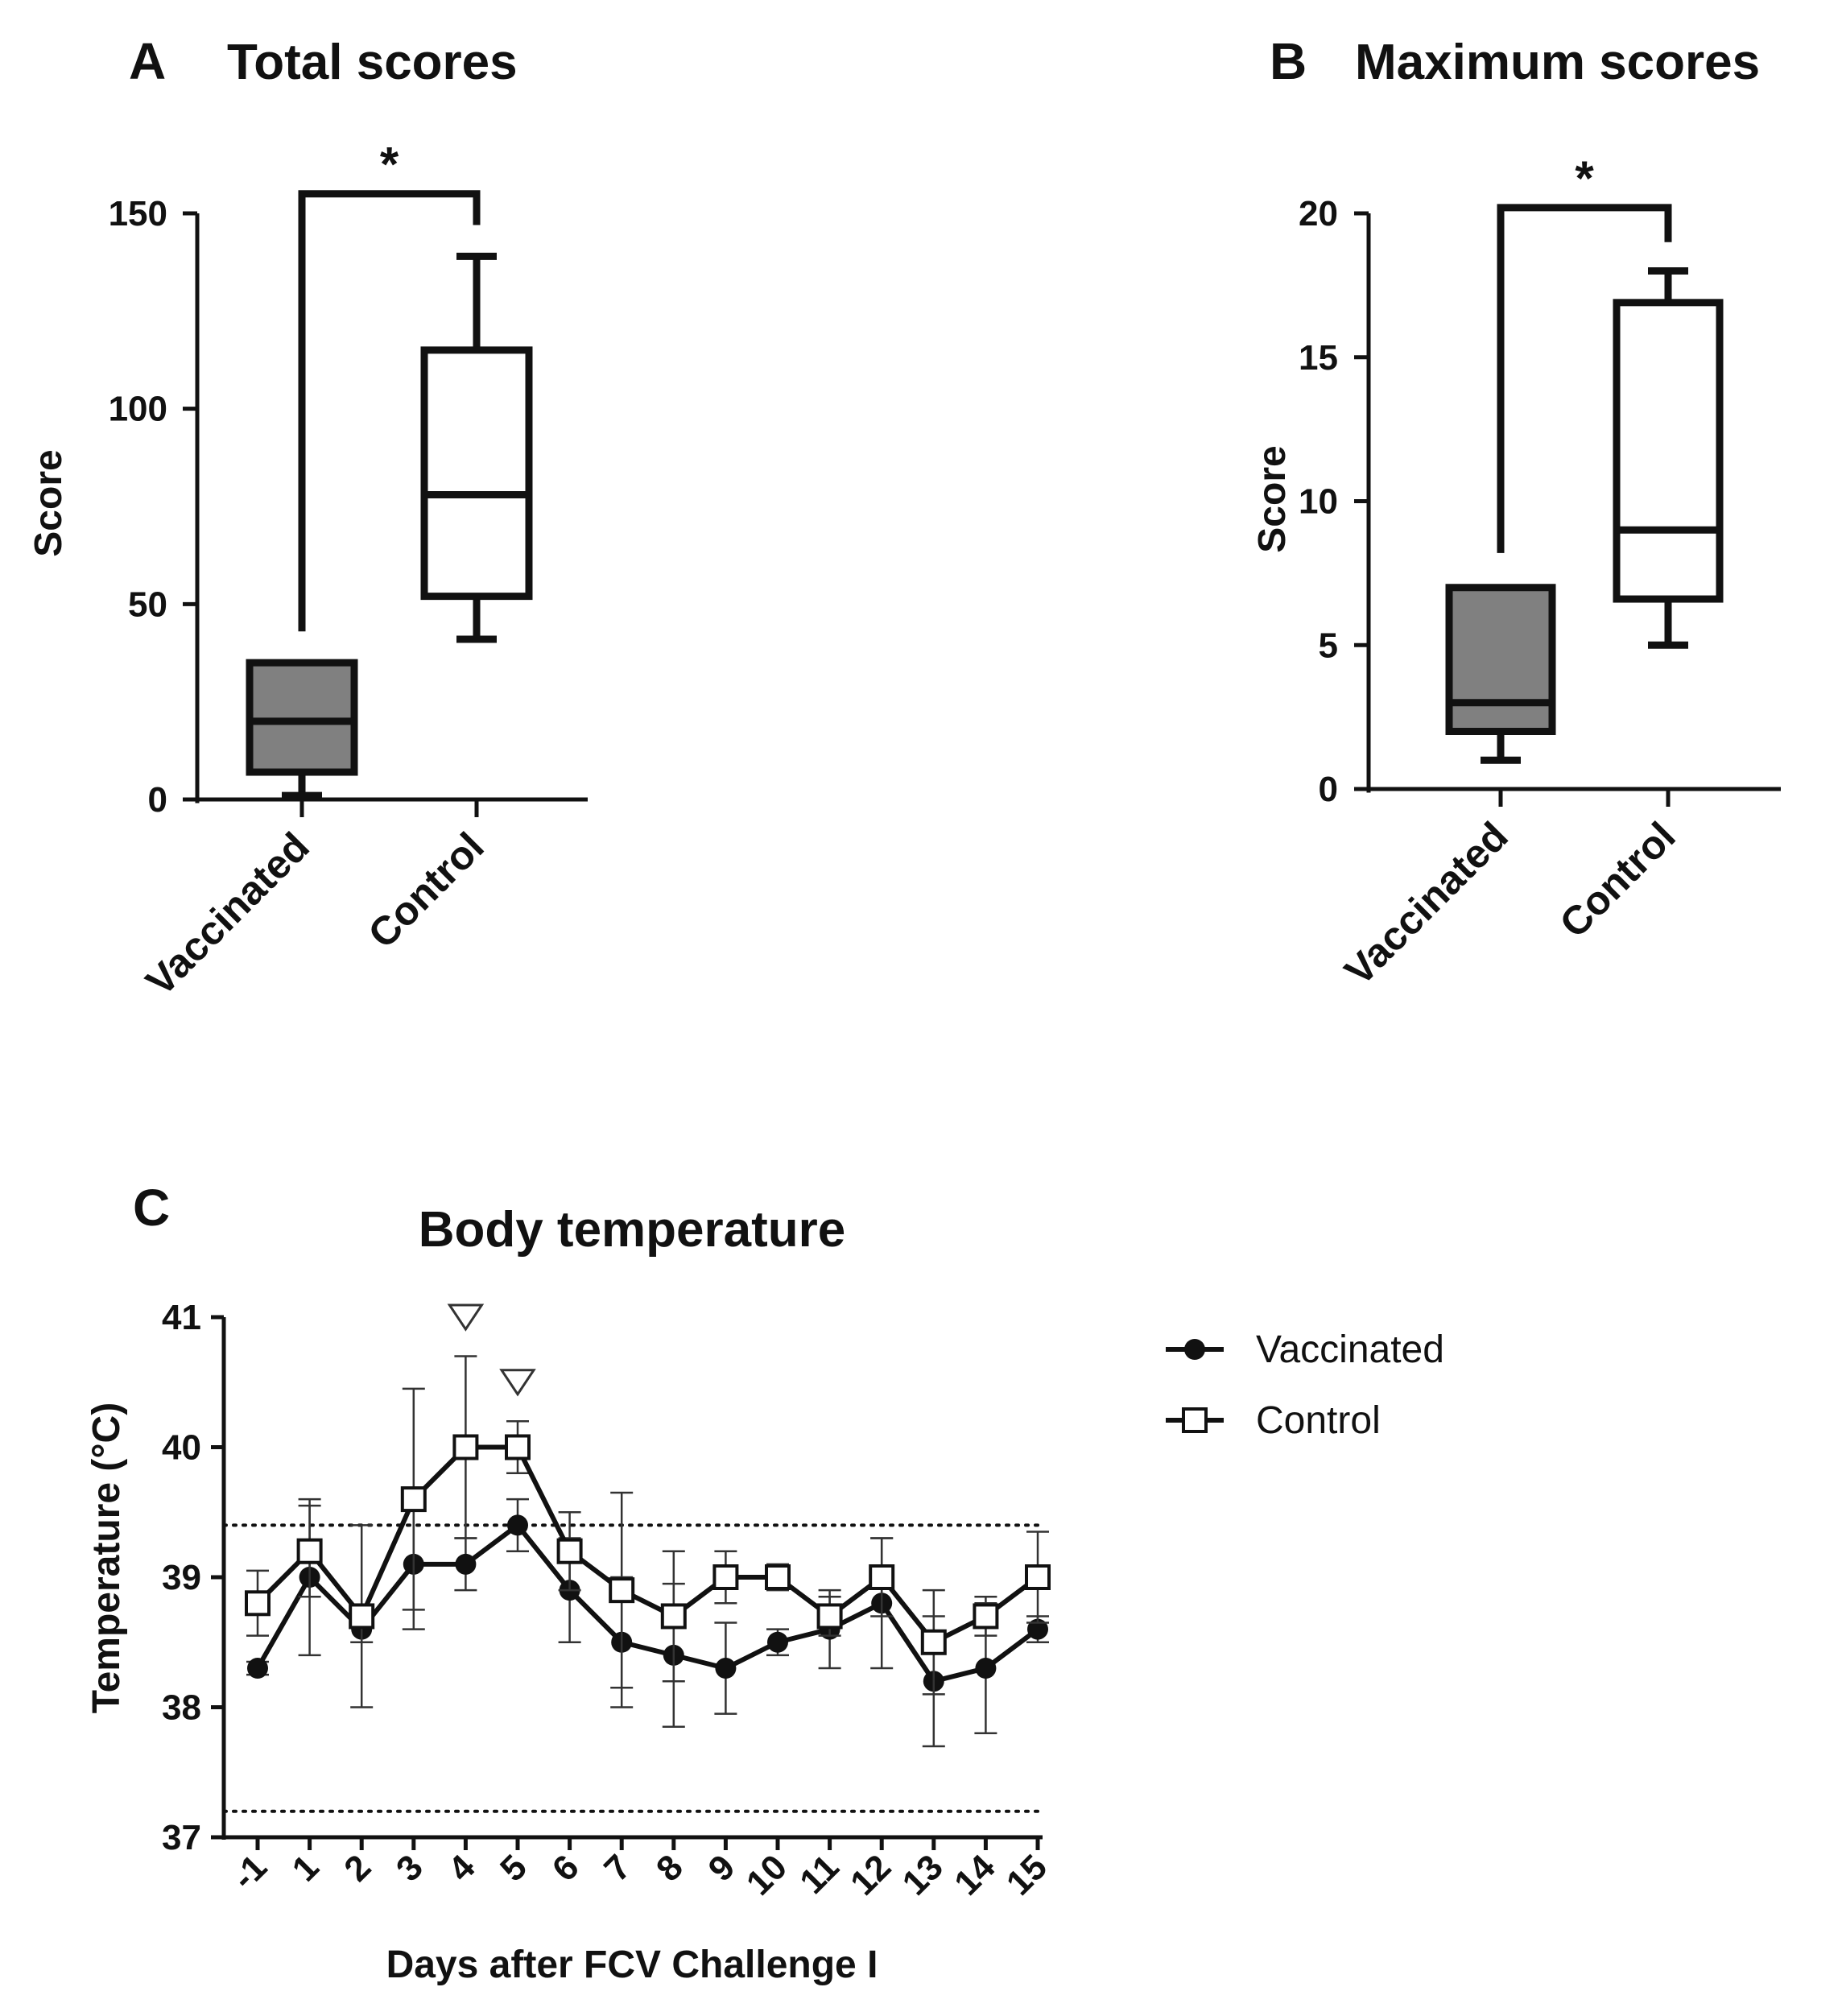 The image size is (1842, 2016). Describe the element at coordinates (767, 1874) in the screenshot. I see `panel-c-x-tick-label: 10` at that location.